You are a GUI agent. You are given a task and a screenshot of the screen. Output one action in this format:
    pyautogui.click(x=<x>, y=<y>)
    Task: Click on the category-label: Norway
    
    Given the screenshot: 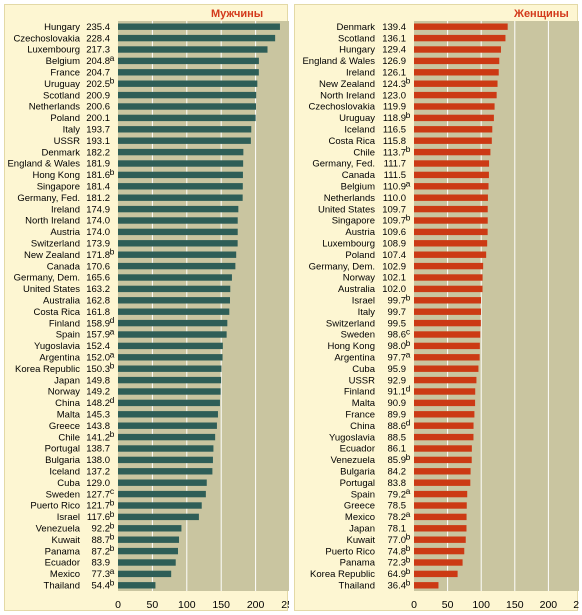 What is the action you would take?
    pyautogui.click(x=64, y=392)
    